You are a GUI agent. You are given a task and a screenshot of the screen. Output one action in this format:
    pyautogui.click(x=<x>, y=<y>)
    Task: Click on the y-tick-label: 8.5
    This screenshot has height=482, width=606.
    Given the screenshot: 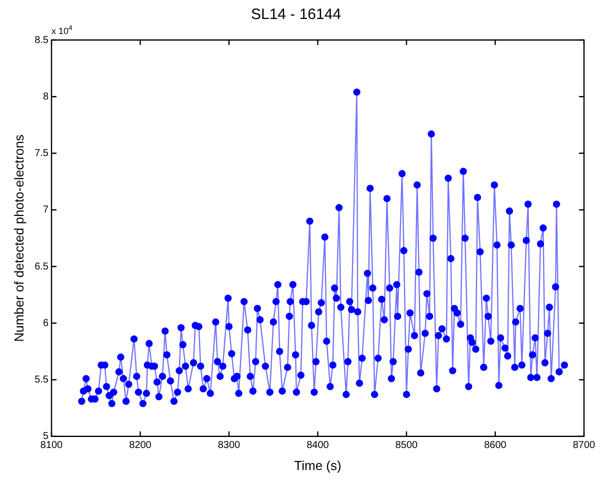 What is the action you would take?
    pyautogui.click(x=41, y=40)
    